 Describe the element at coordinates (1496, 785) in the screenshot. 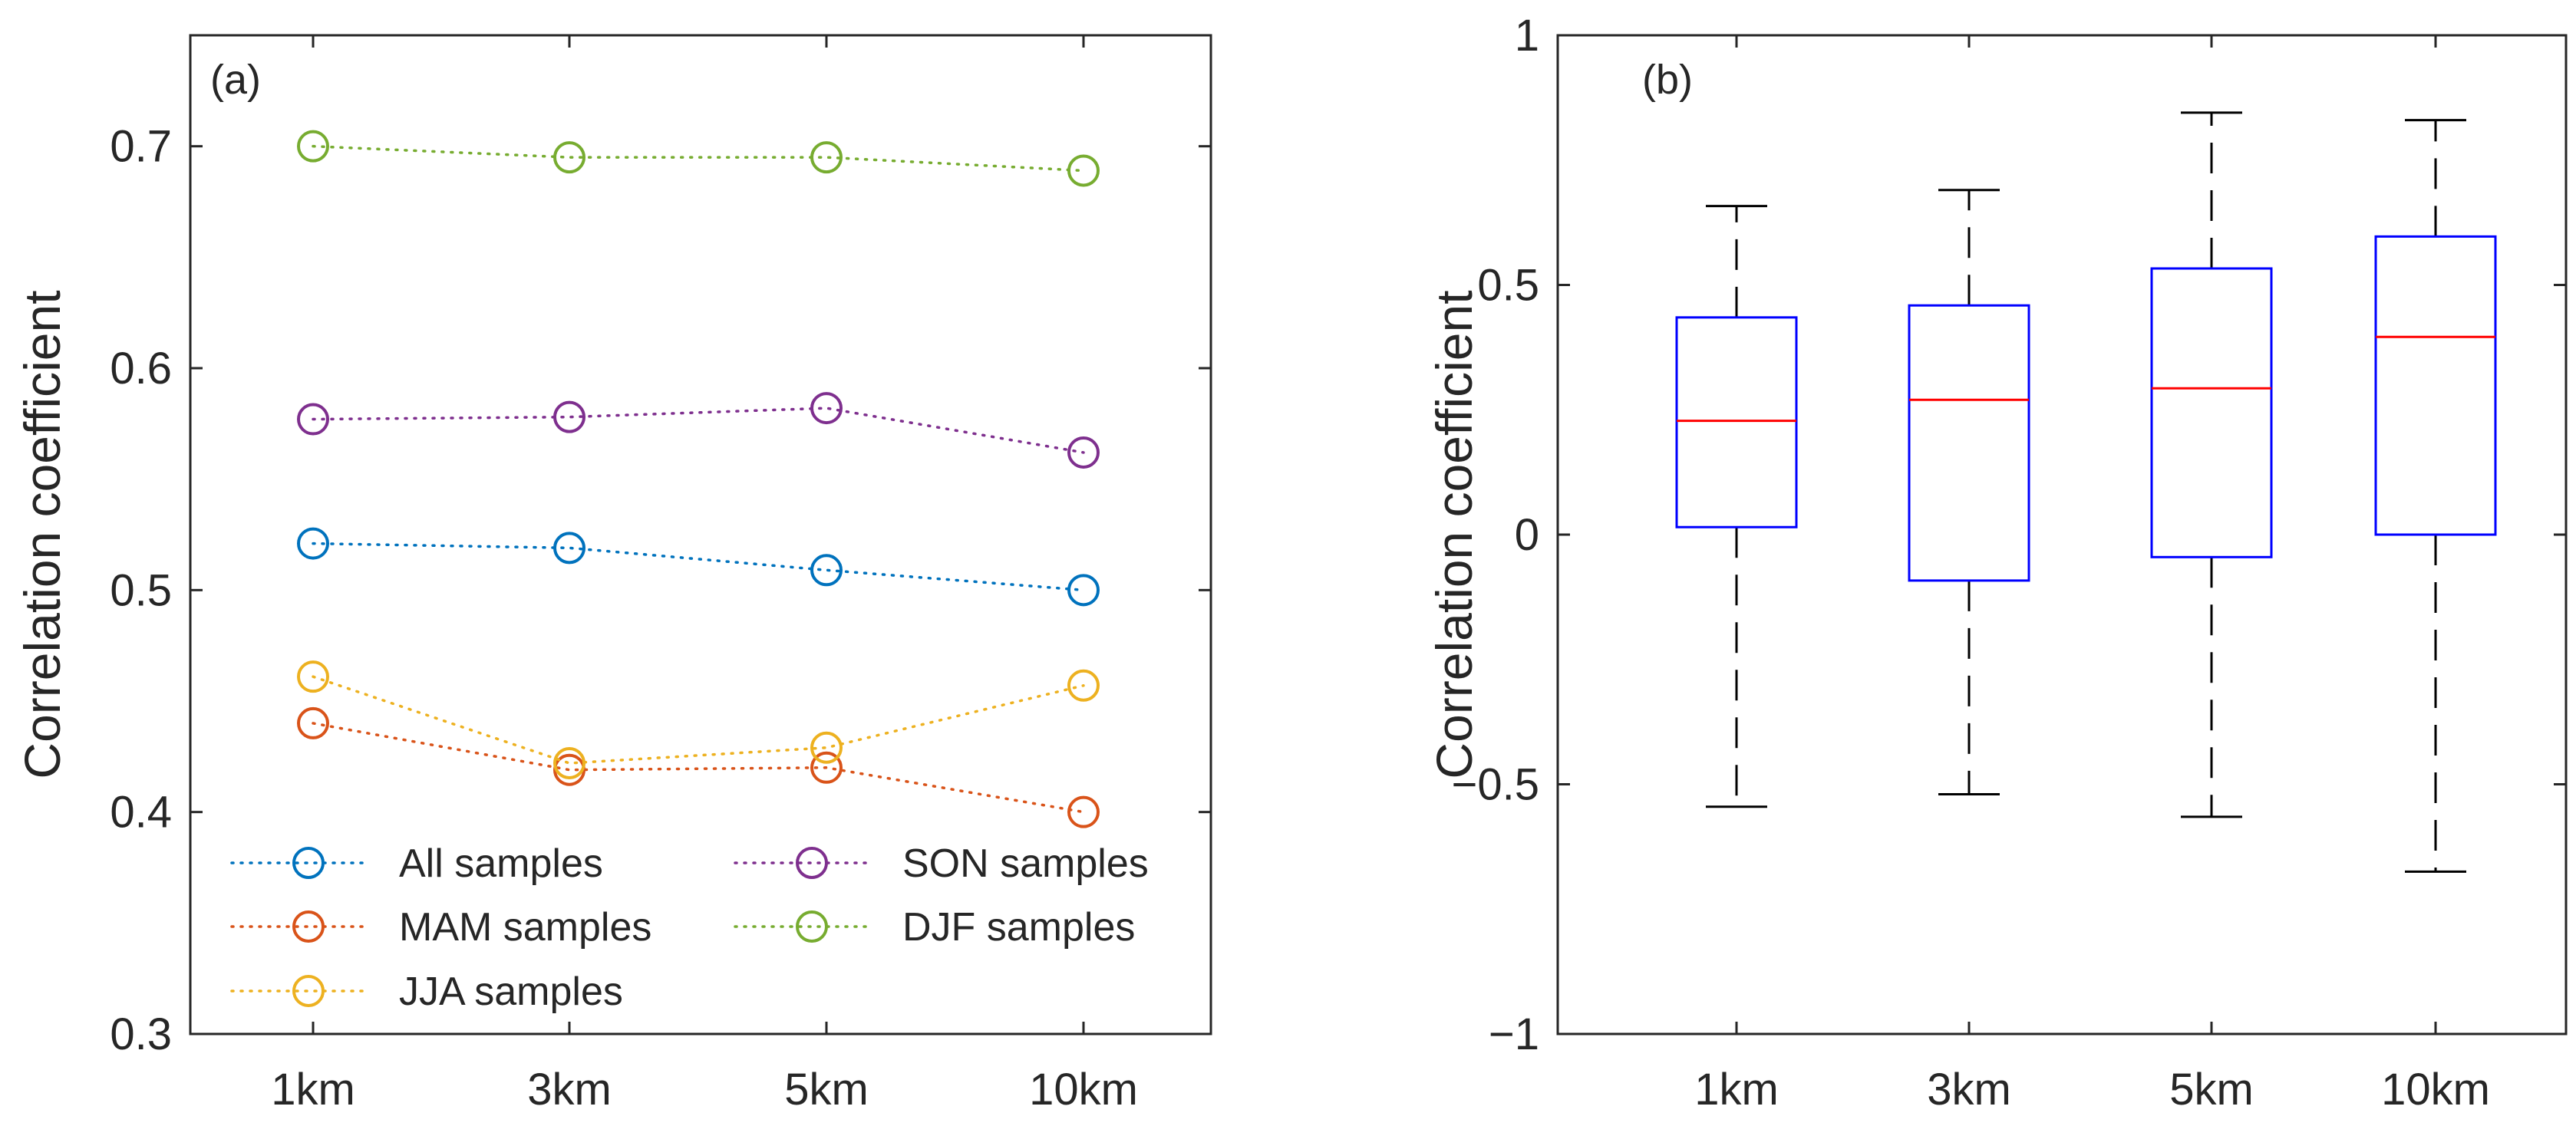

I see `y-tick-label: −0.5` at that location.